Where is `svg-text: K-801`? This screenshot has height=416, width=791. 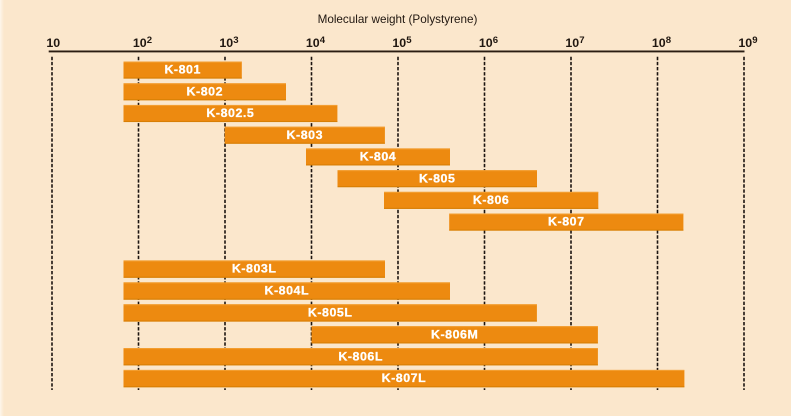
svg-text: K-801 is located at coordinates (182, 70).